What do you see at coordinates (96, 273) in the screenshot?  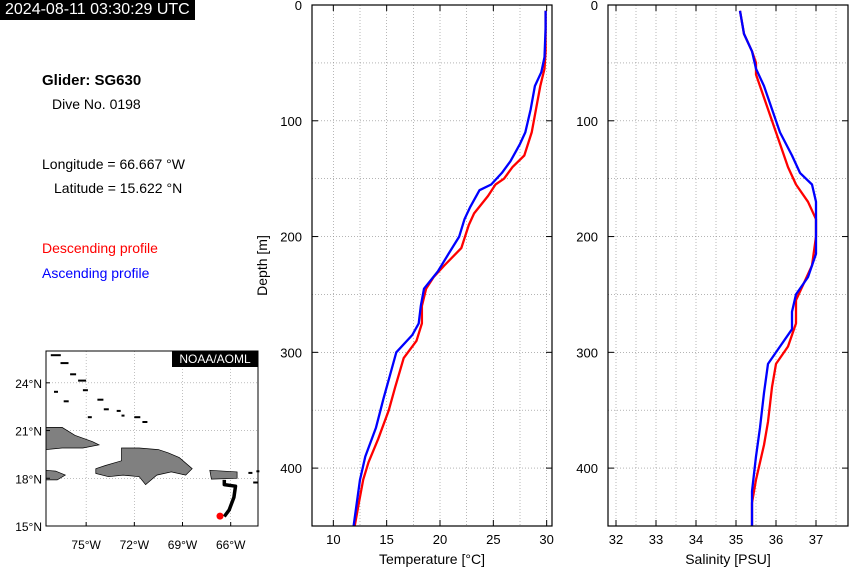 I see `legend-ascending: Ascending profile` at bounding box center [96, 273].